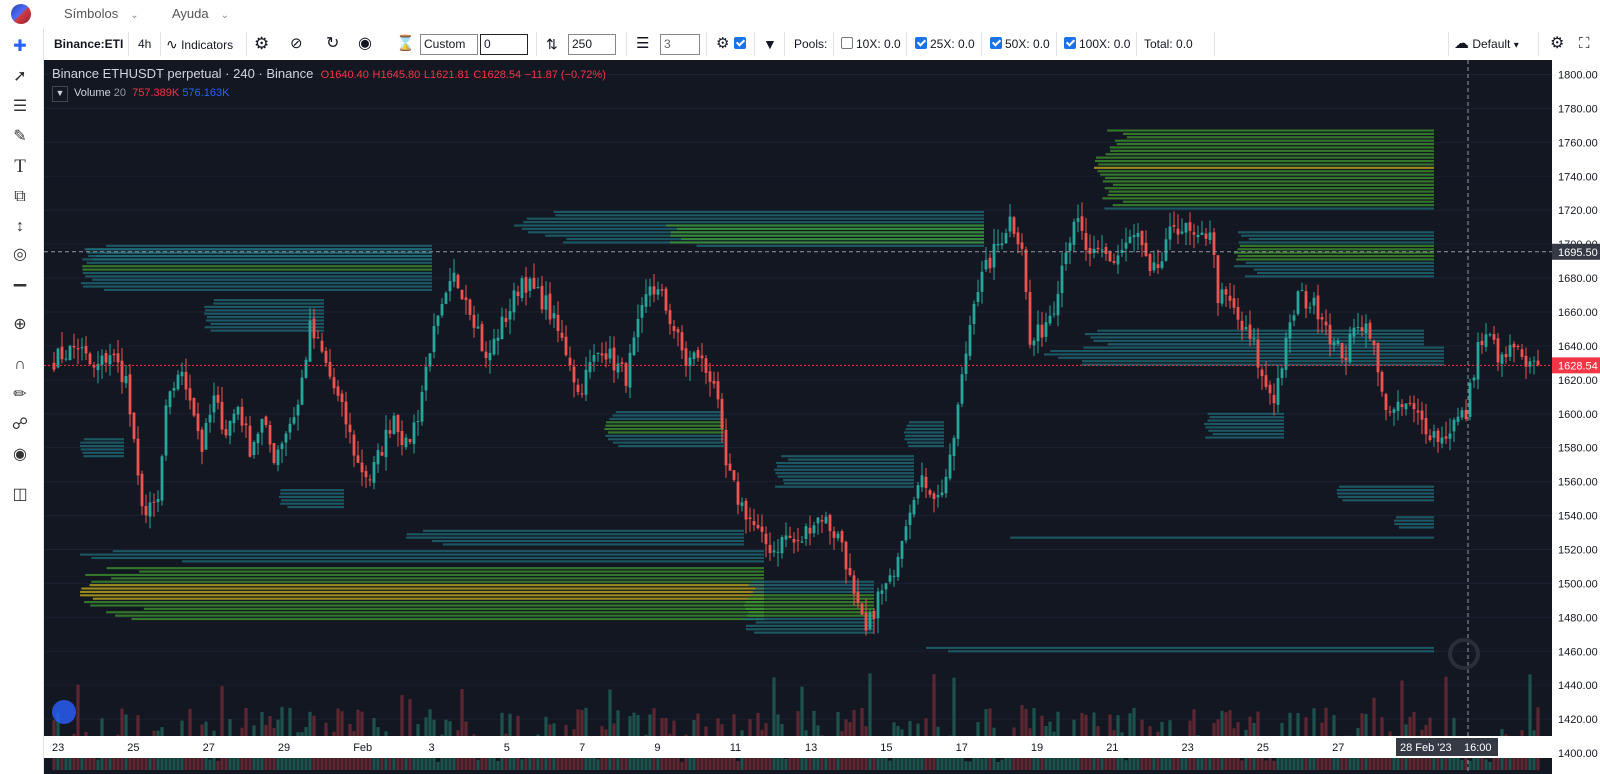 Image resolution: width=1600 pixels, height=774 pixels. Describe the element at coordinates (333, 43) in the screenshot. I see `refresh-icon: ↻` at that location.